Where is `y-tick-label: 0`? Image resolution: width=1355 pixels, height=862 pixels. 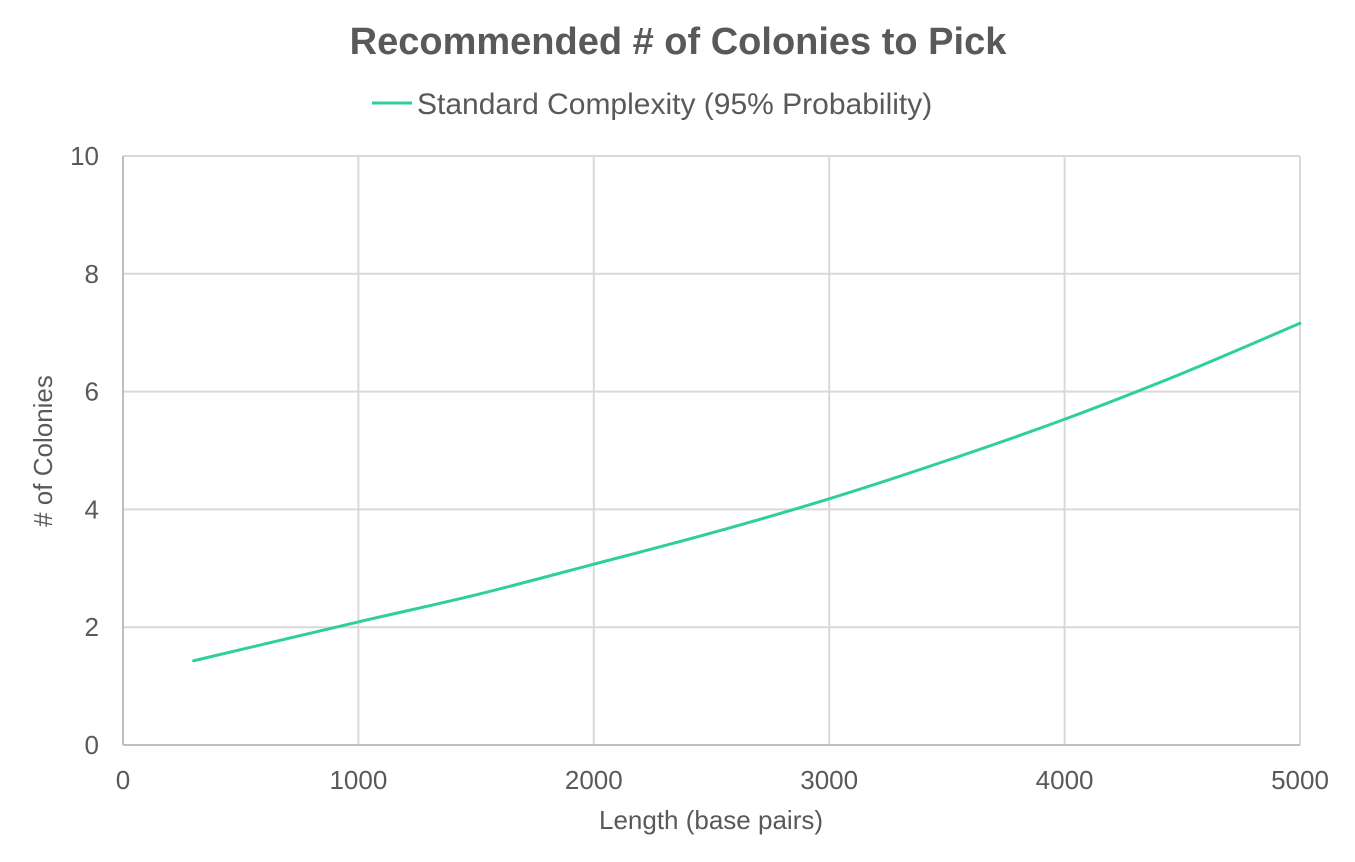
y-tick-label: 0 is located at coordinates (92, 745).